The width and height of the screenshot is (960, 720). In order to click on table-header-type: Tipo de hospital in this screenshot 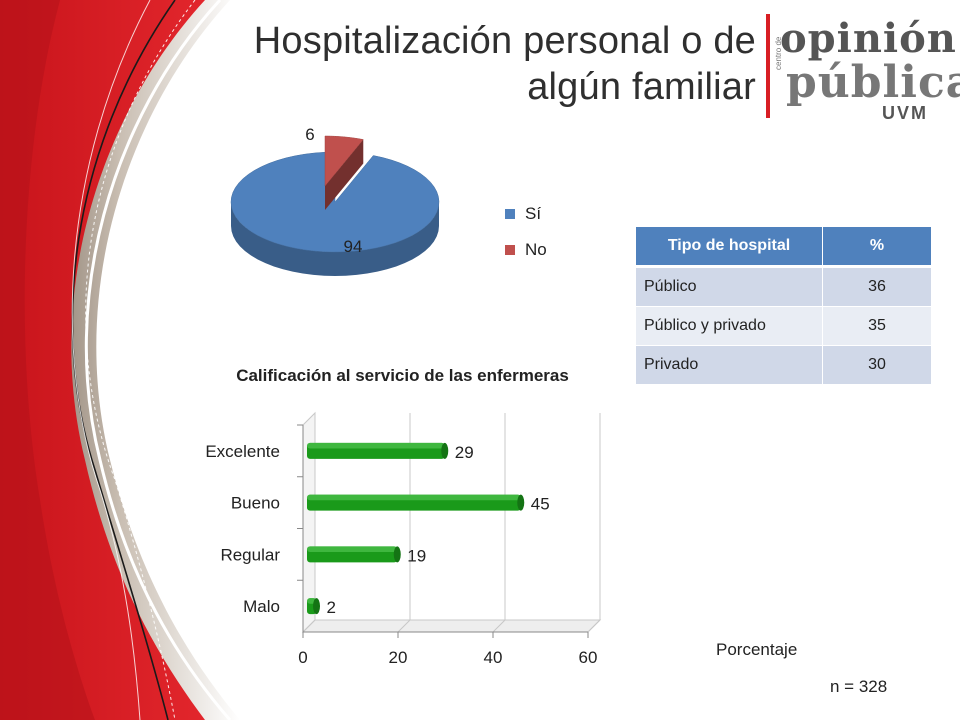, I will do `click(729, 247)`.